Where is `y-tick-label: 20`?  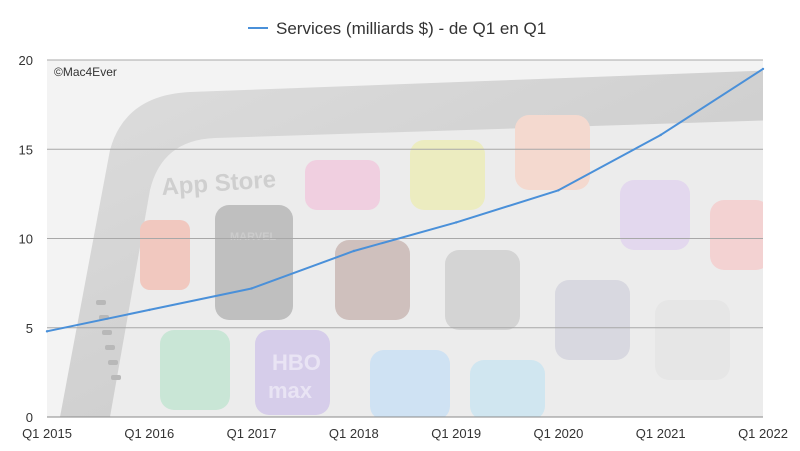
y-tick-label: 20 is located at coordinates (26, 60).